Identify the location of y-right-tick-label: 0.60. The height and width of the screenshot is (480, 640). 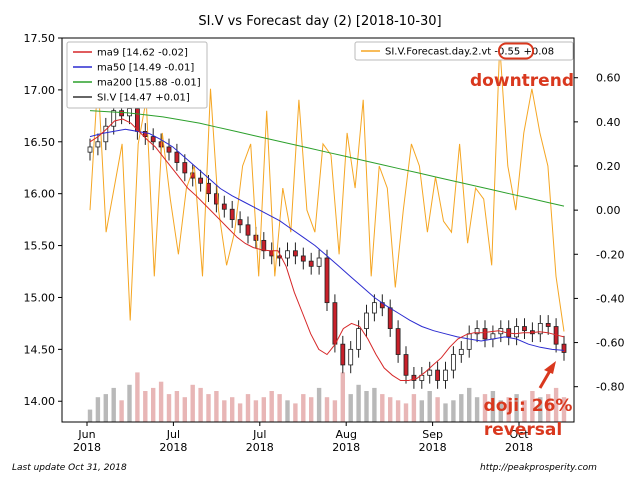
(608, 78).